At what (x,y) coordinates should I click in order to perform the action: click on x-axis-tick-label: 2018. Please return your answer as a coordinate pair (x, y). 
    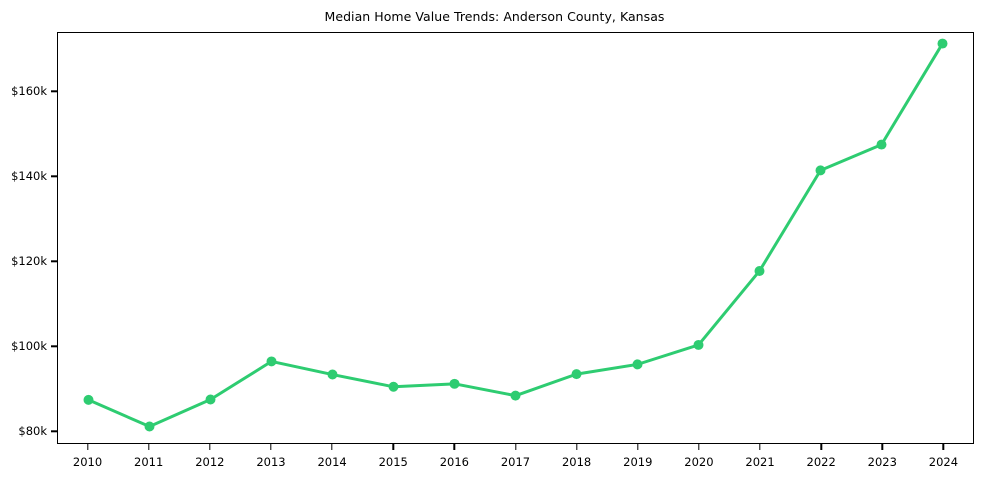
    Looking at the image, I should click on (576, 462).